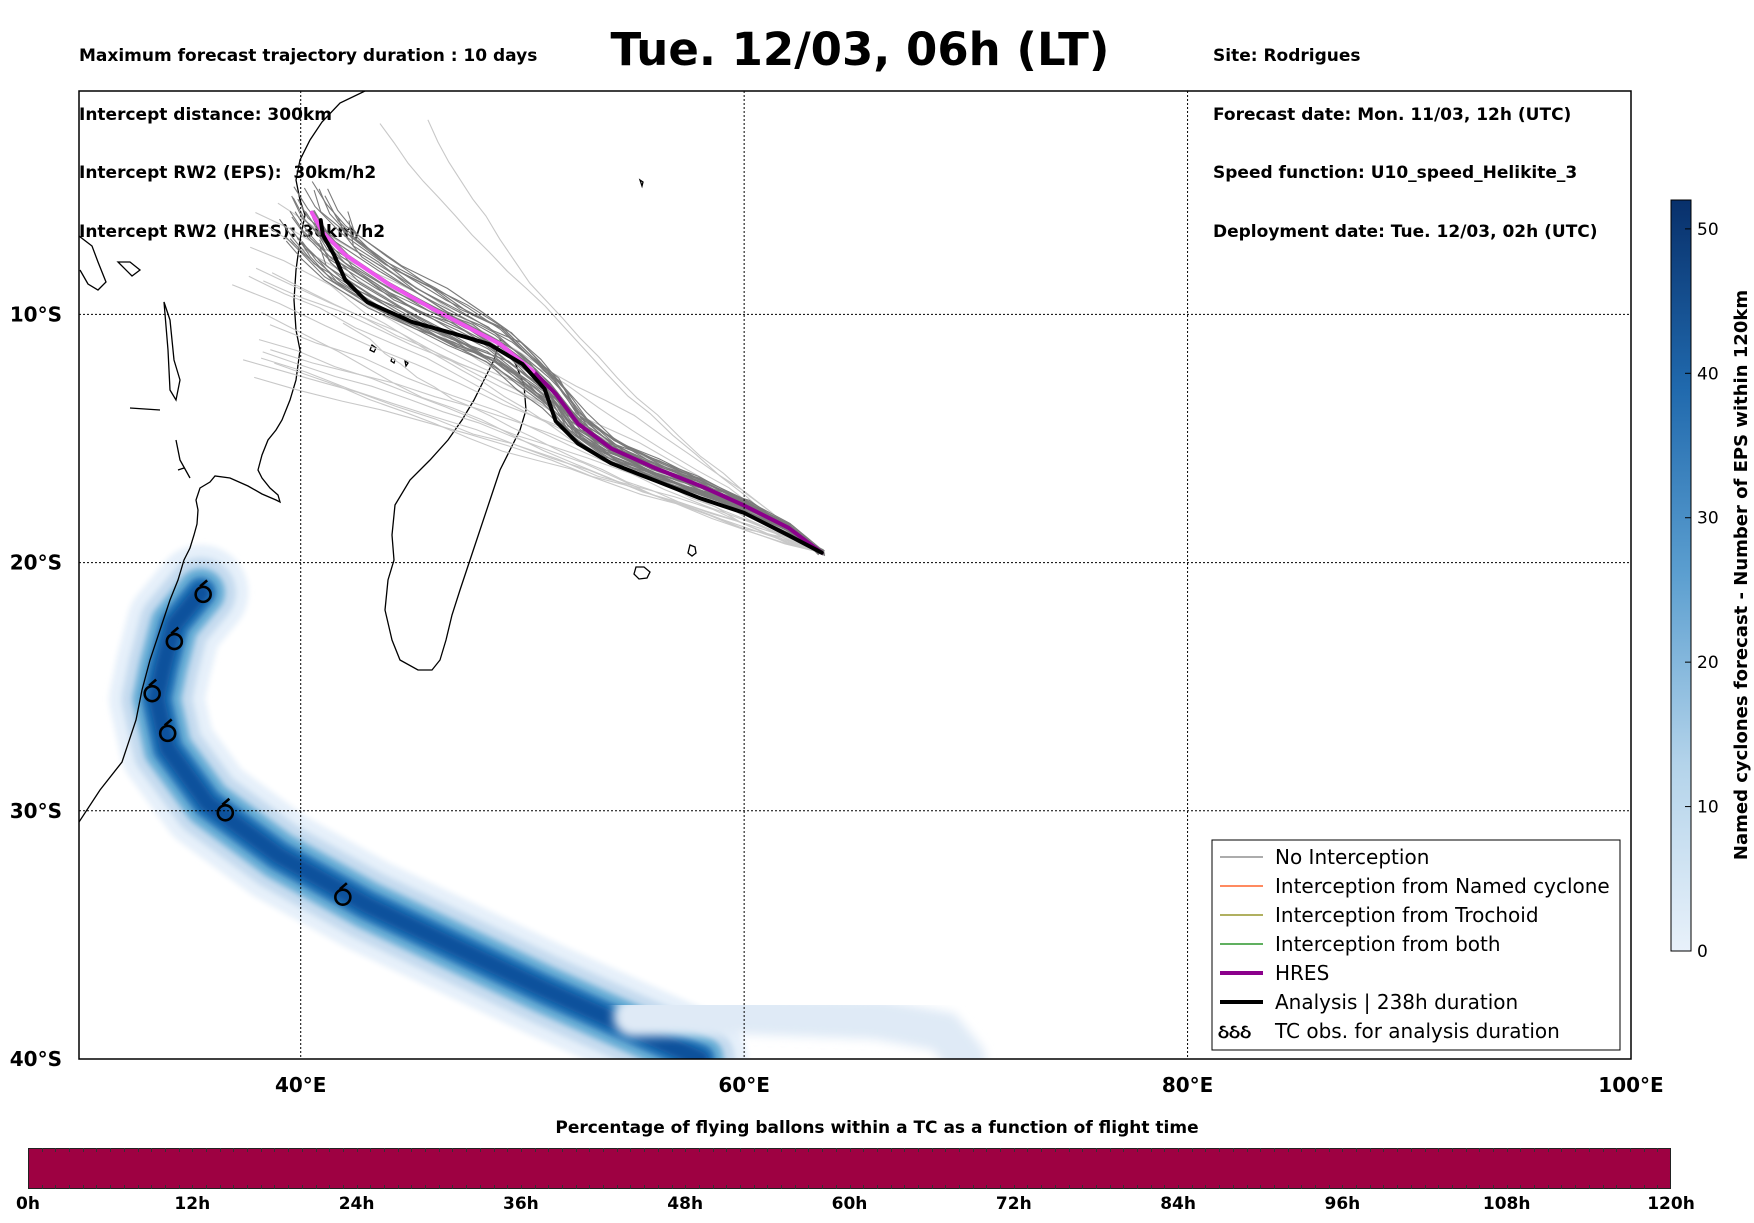  What do you see at coordinates (1392, 114) in the screenshot?
I see `header-right-line-2: Forecast date: Mon. 11/03, 12h (UTC)` at bounding box center [1392, 114].